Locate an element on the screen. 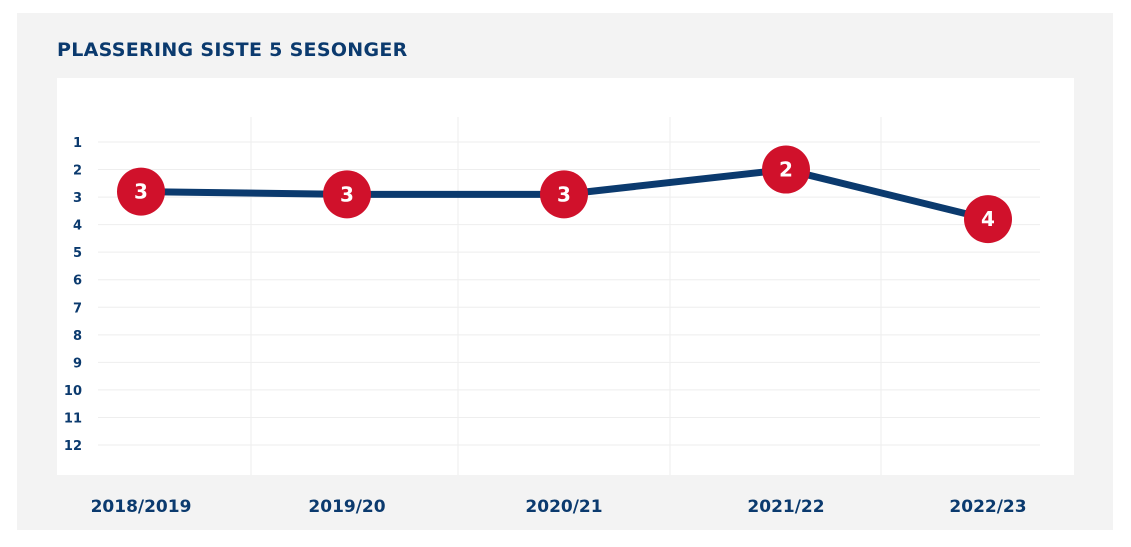  data-label: 4 is located at coordinates (988, 219).